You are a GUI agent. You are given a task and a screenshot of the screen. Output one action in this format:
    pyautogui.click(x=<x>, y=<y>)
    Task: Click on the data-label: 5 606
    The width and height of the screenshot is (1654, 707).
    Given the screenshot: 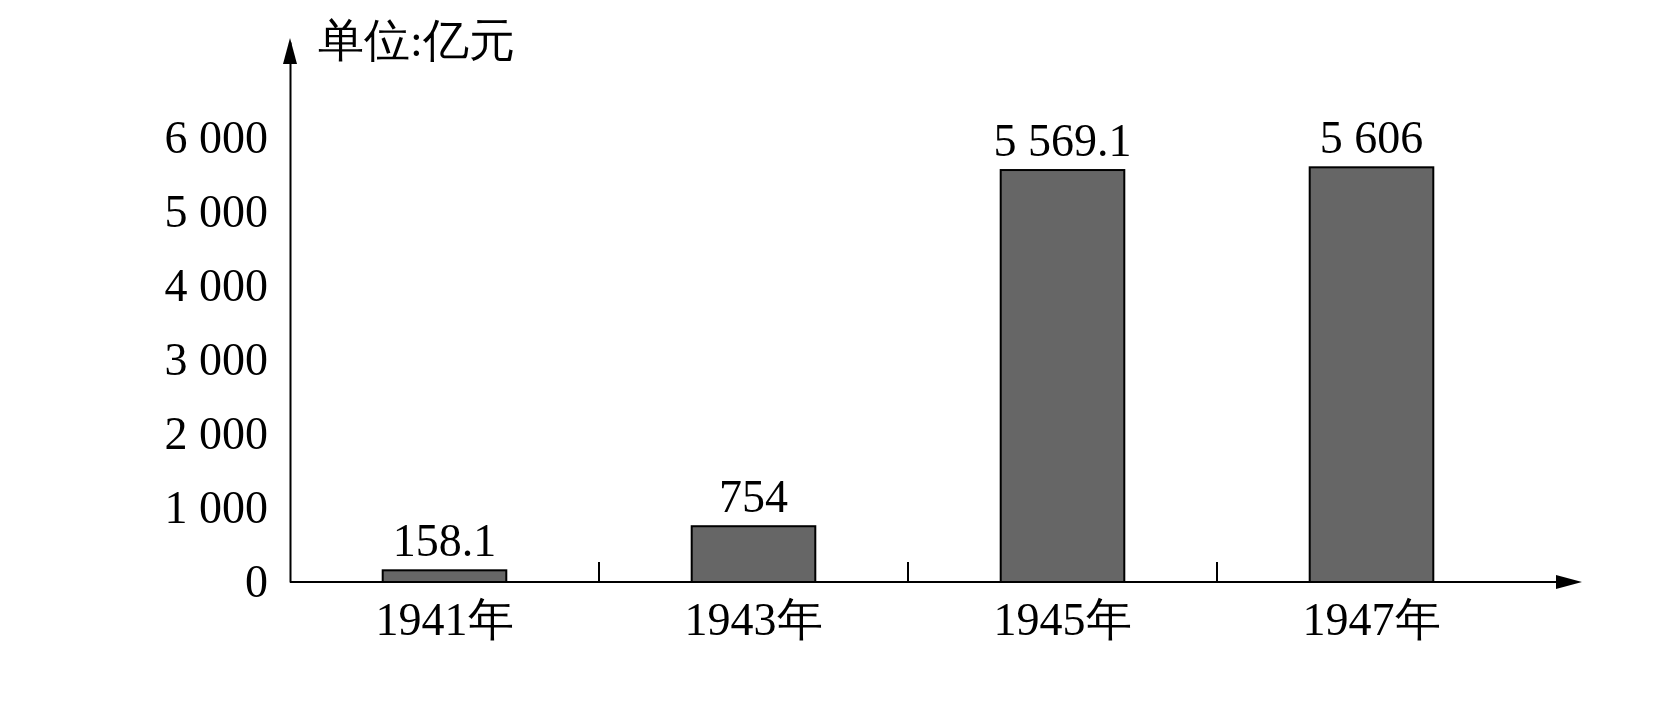 What is the action you would take?
    pyautogui.click(x=1371, y=138)
    